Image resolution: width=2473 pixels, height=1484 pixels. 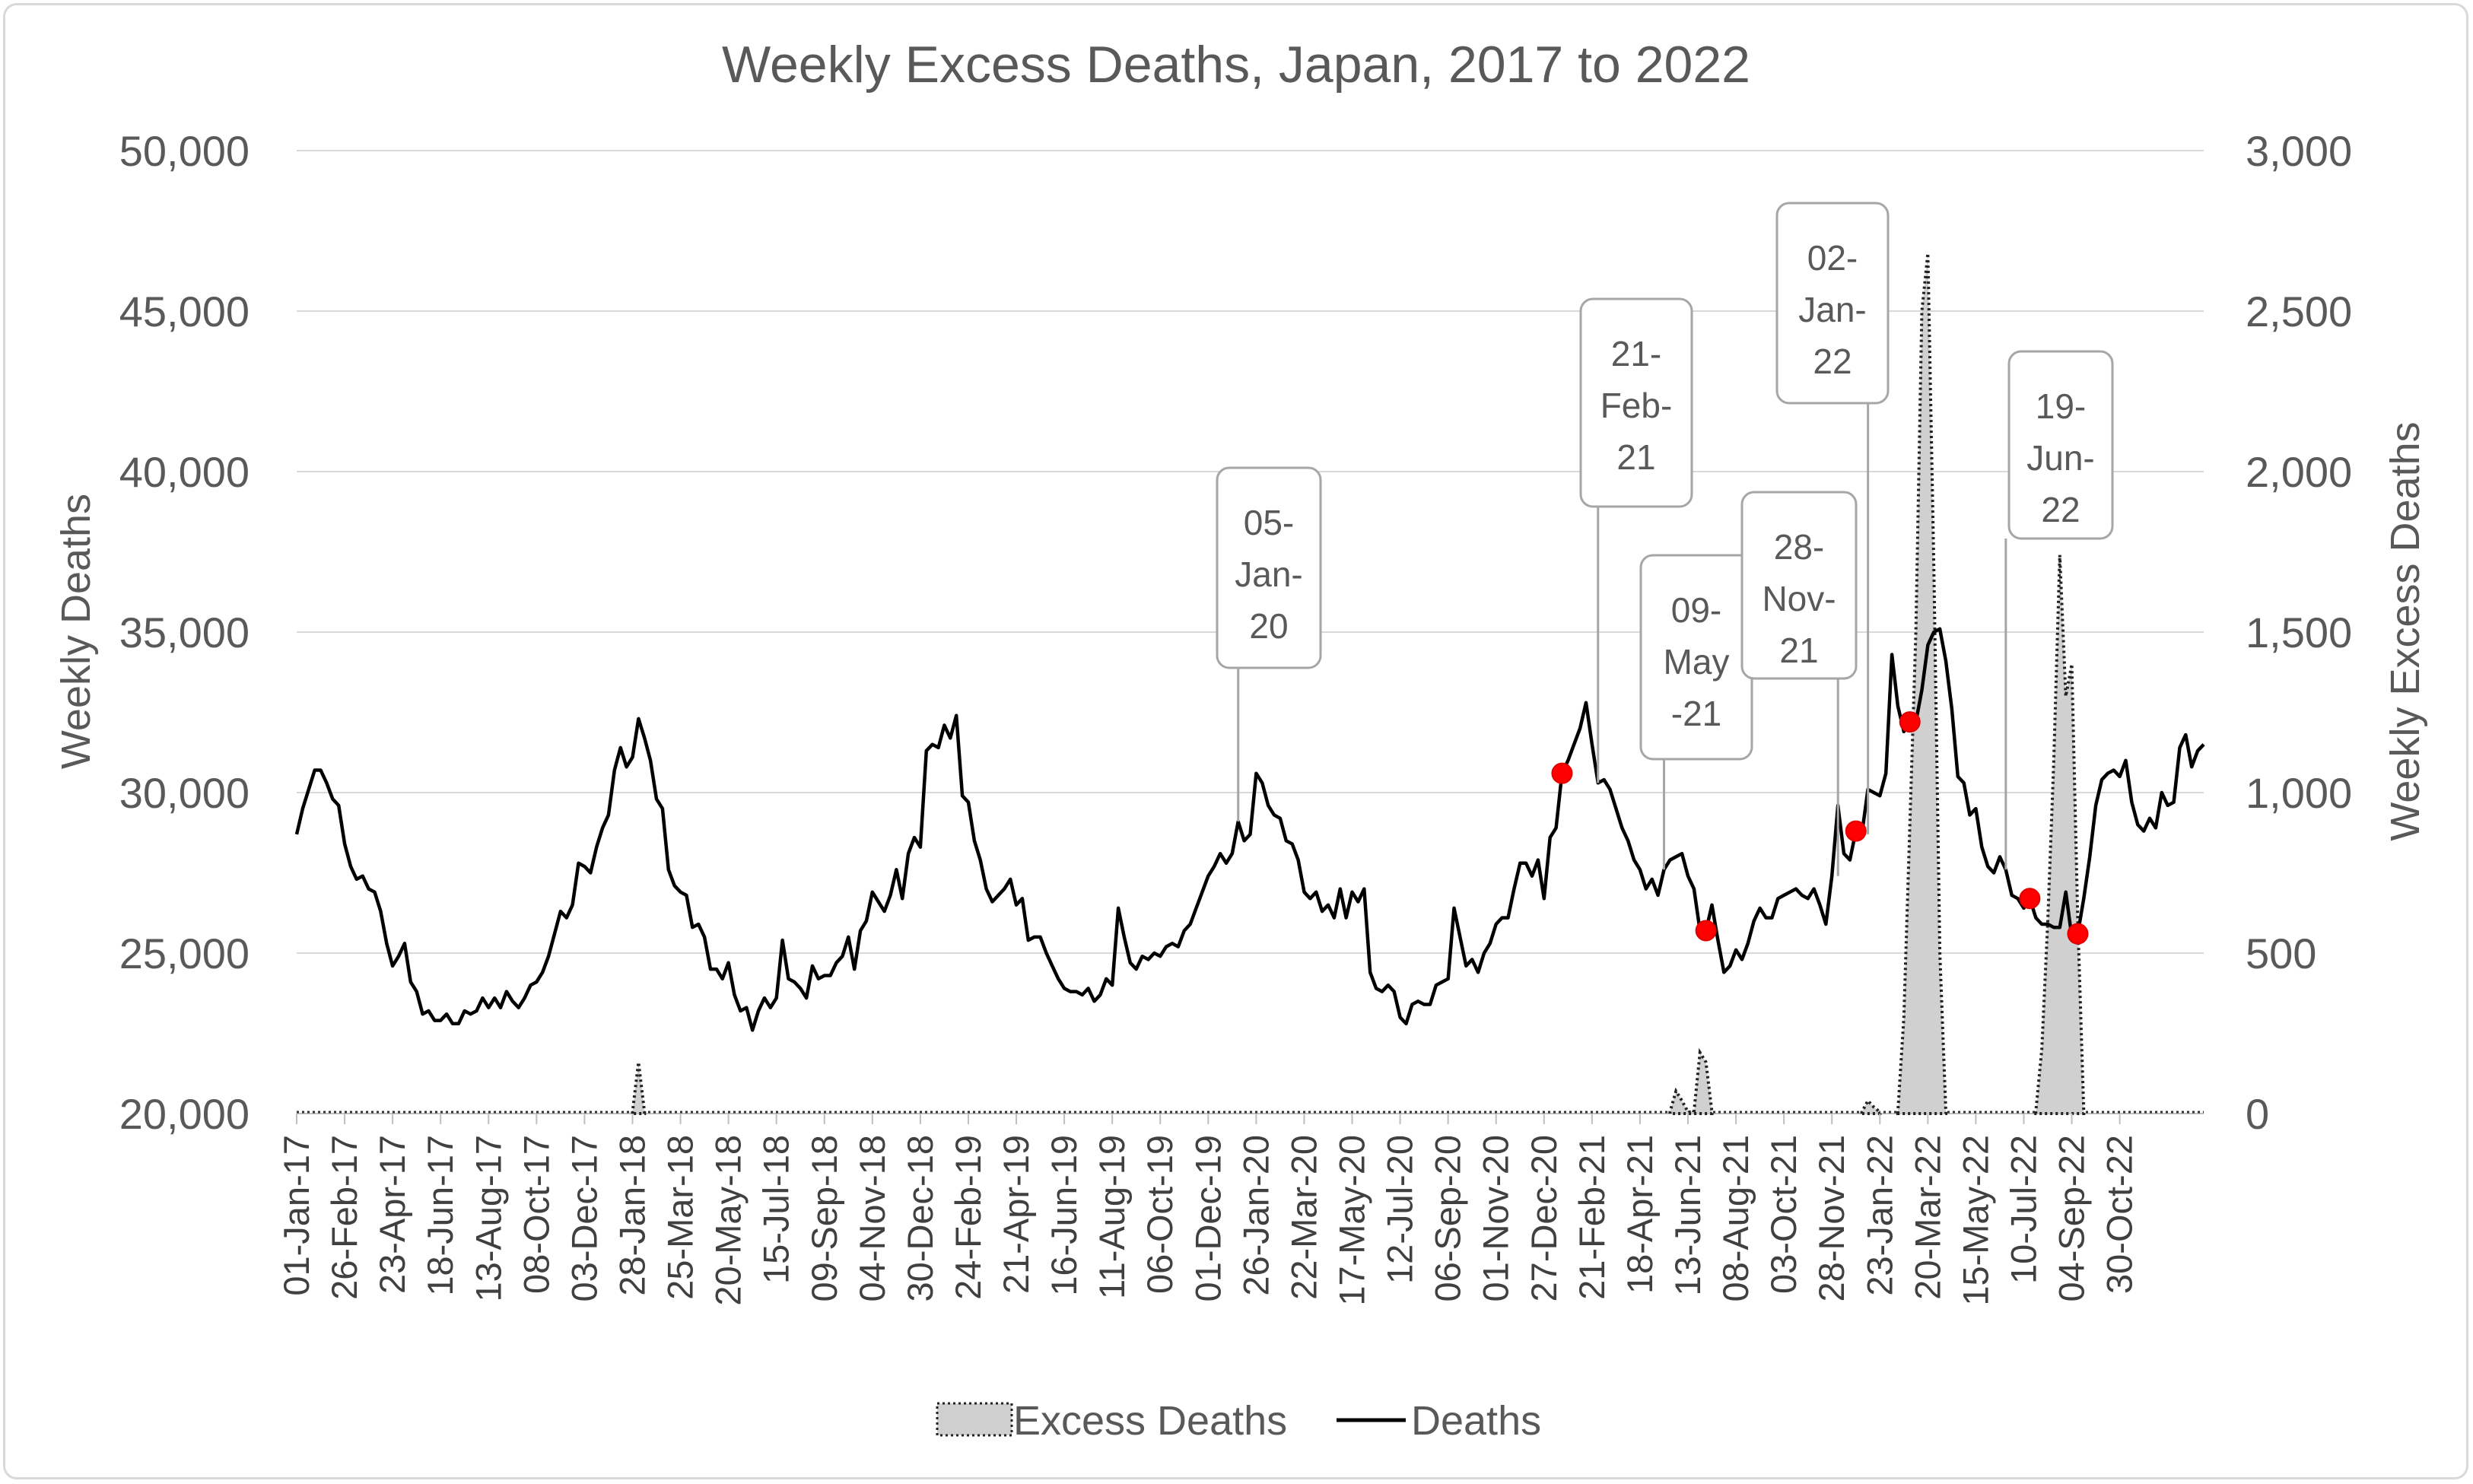 I want to click on left-tick-label: 20,000, so click(x=184, y=1114).